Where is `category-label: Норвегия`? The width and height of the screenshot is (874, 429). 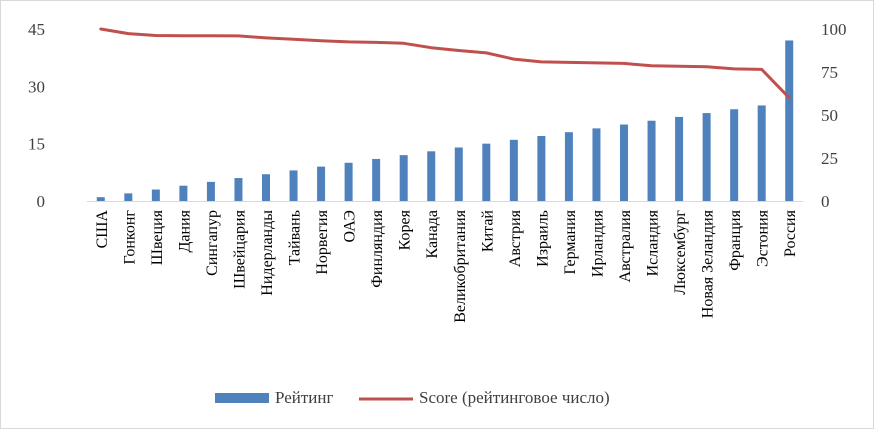
category-label: Норвегия is located at coordinates (322, 241).